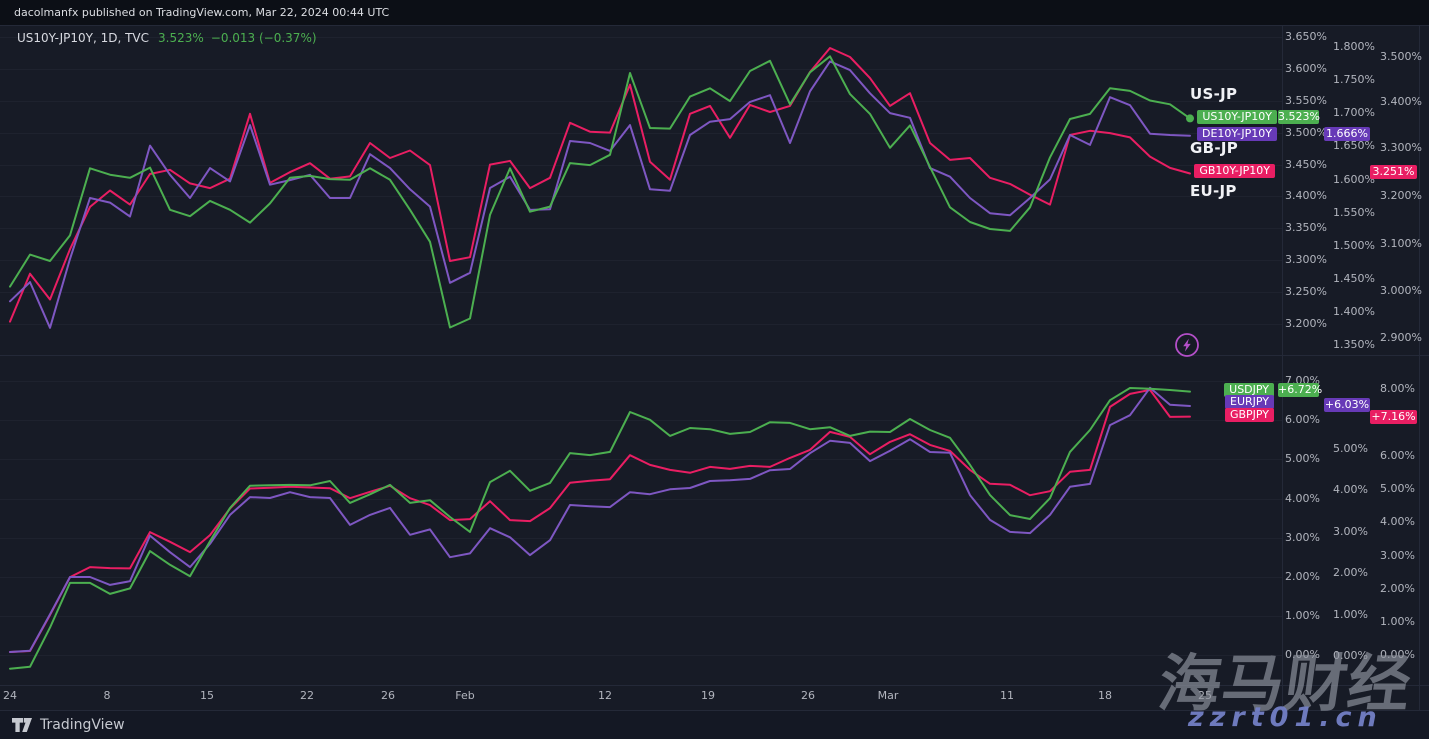 This screenshot has height=739, width=1429. I want to click on price-value-badge: +6.03%, so click(1347, 405).